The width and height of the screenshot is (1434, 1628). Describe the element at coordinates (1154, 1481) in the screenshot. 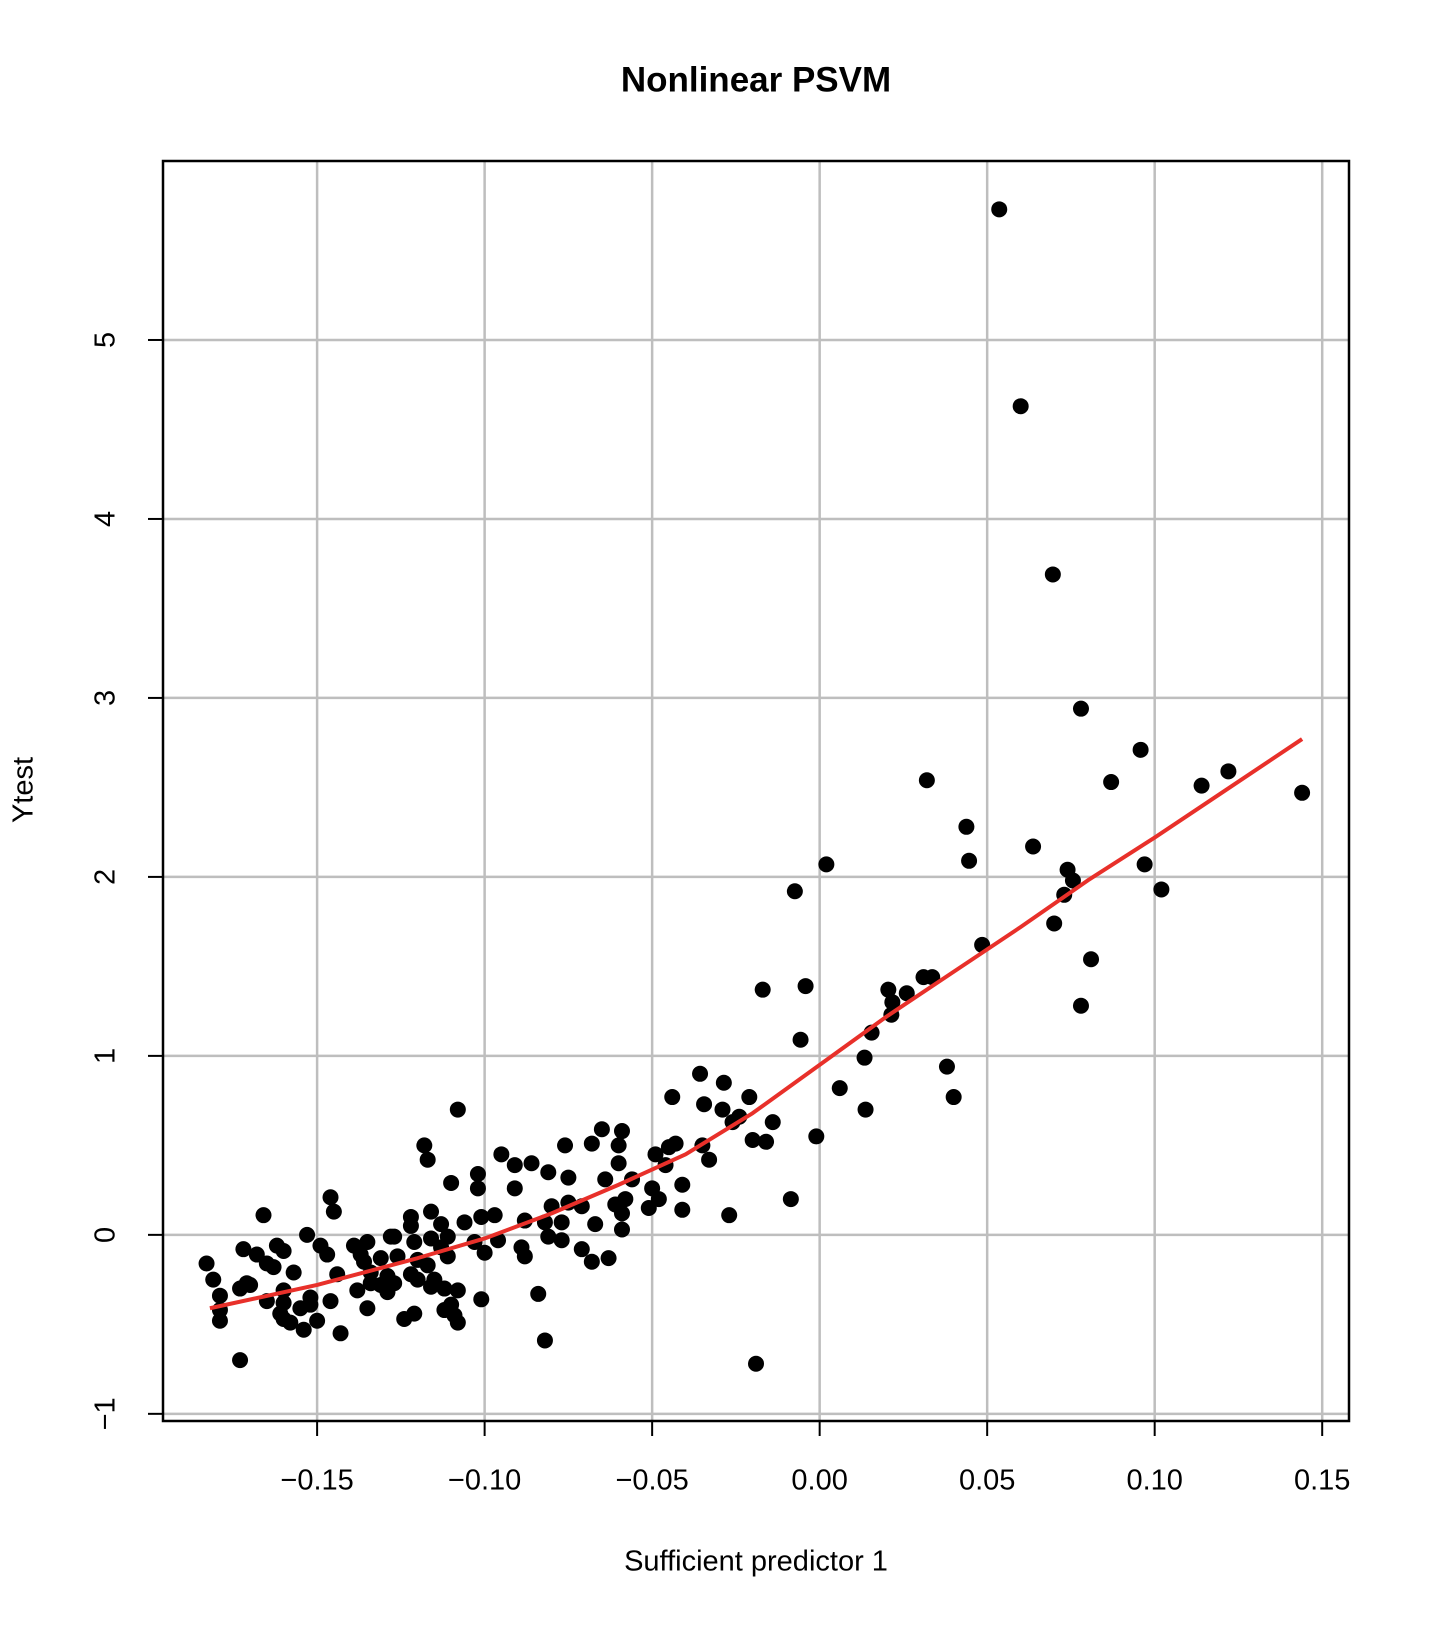

I see `x-tick-label: 0.10` at that location.